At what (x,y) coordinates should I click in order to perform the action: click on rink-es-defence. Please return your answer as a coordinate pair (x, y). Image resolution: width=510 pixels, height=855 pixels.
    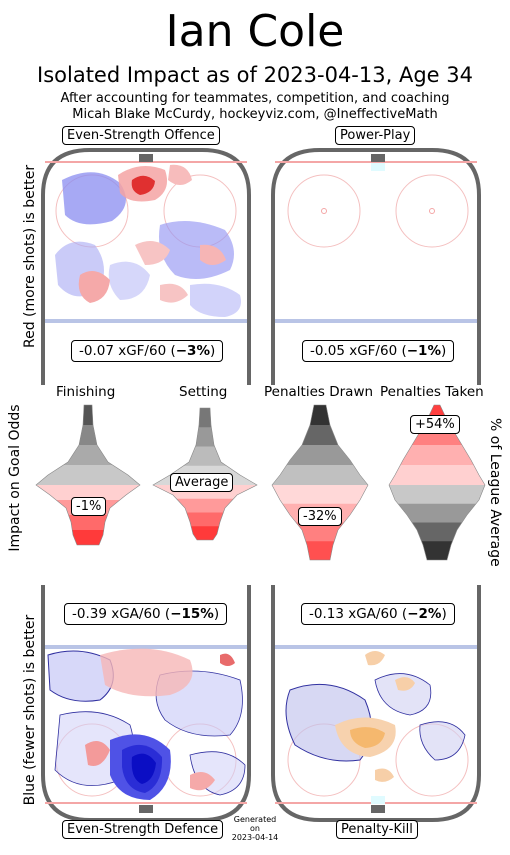
    Looking at the image, I should click on (146, 703).